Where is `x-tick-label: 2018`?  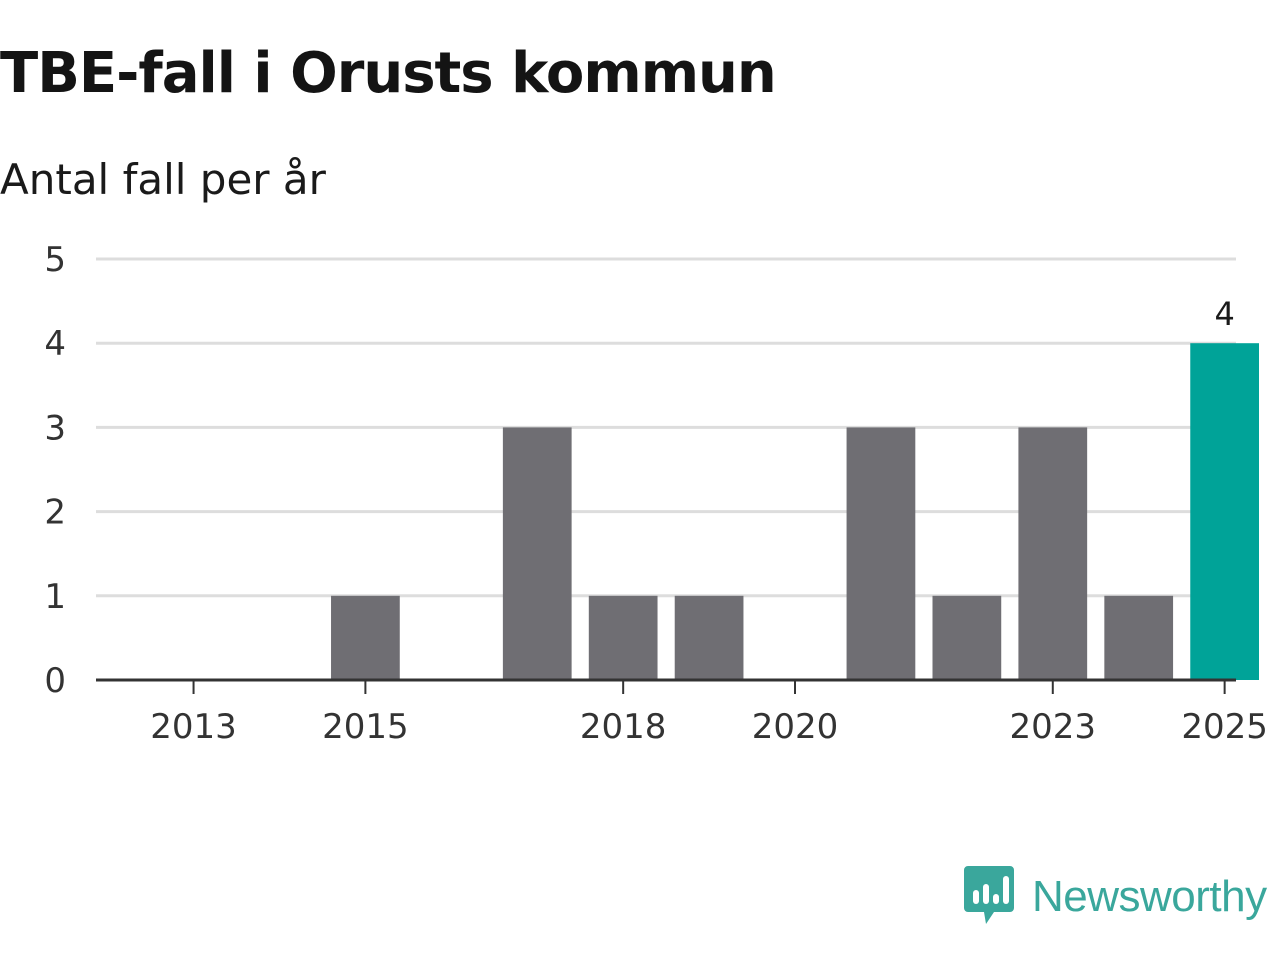
x-tick-label: 2018 is located at coordinates (623, 727).